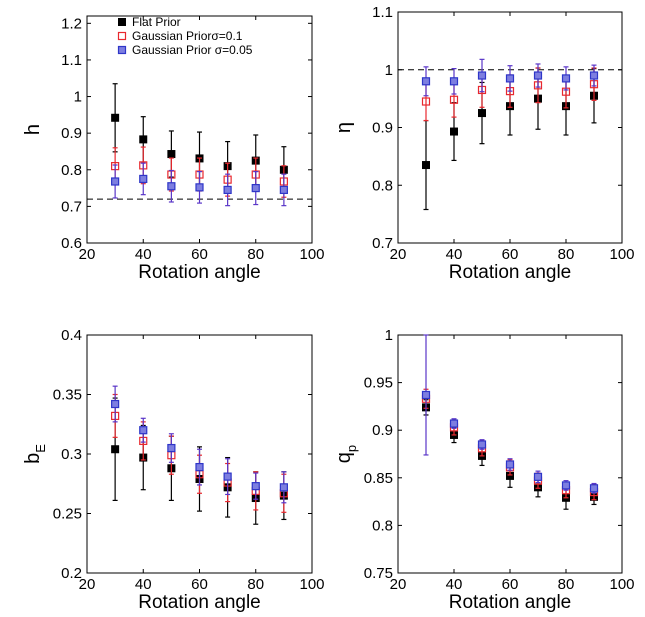  I want to click on y-tick-label: 0.6, so click(71, 243).